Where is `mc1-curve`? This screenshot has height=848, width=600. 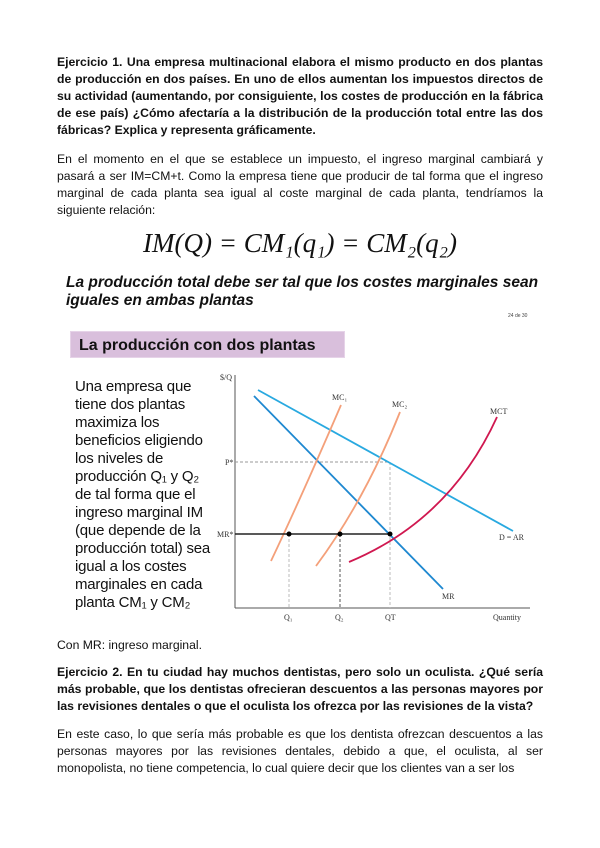
mc1-curve is located at coordinates (306, 483).